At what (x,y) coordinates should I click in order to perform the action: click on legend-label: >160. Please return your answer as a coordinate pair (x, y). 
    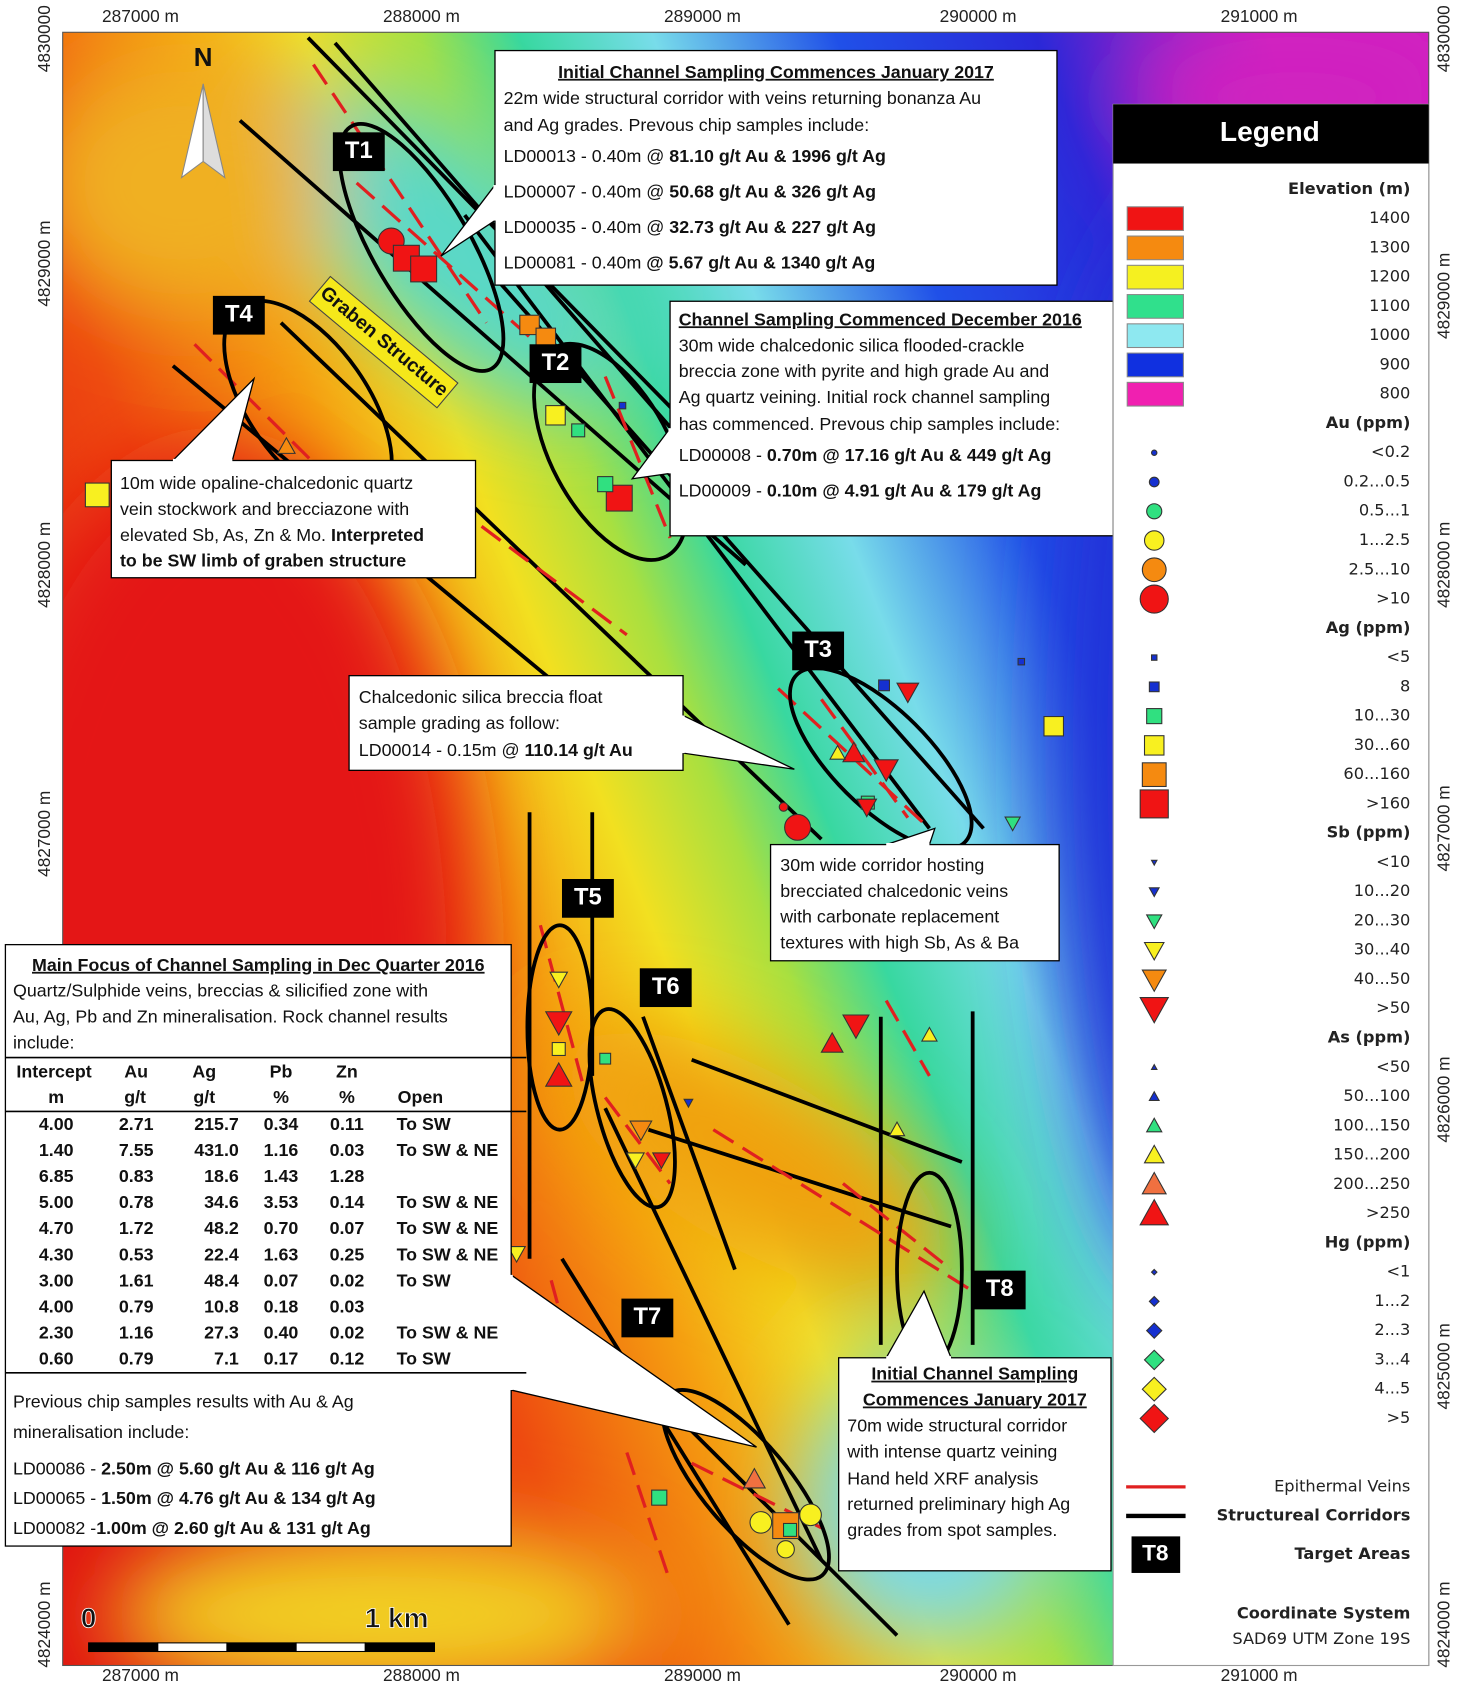
    Looking at the image, I should click on (1388, 802).